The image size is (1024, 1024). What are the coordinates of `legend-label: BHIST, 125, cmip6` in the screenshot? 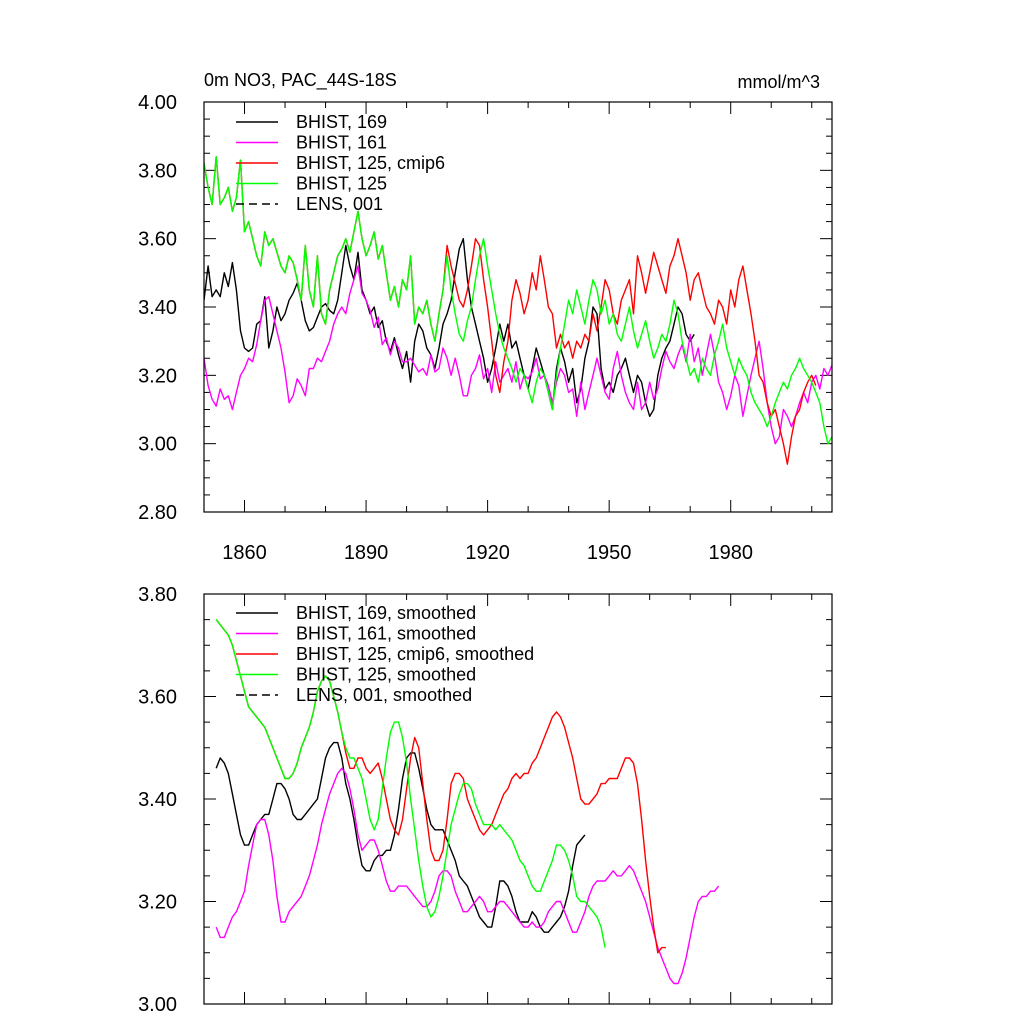 It's located at (370, 163).